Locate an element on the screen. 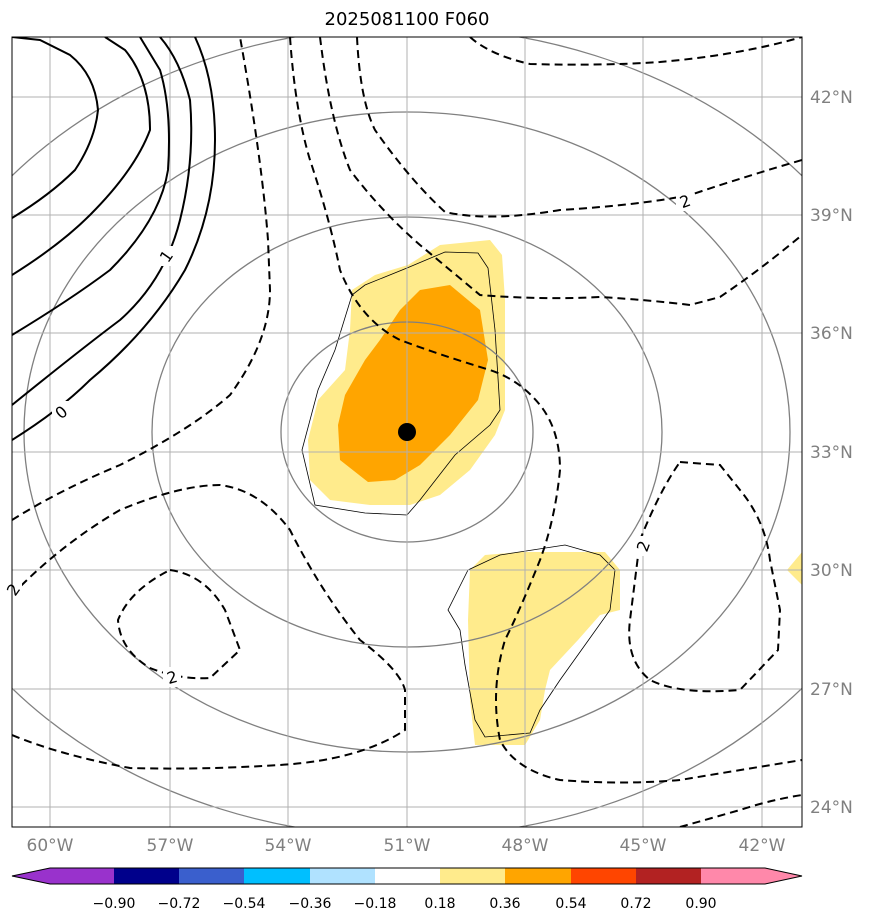 This screenshot has width=873, height=924. colorbar-tick-label: −0.18 is located at coordinates (375, 904).